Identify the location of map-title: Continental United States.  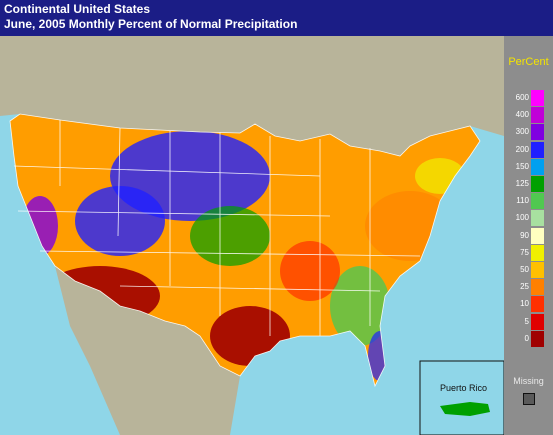
(77, 9).